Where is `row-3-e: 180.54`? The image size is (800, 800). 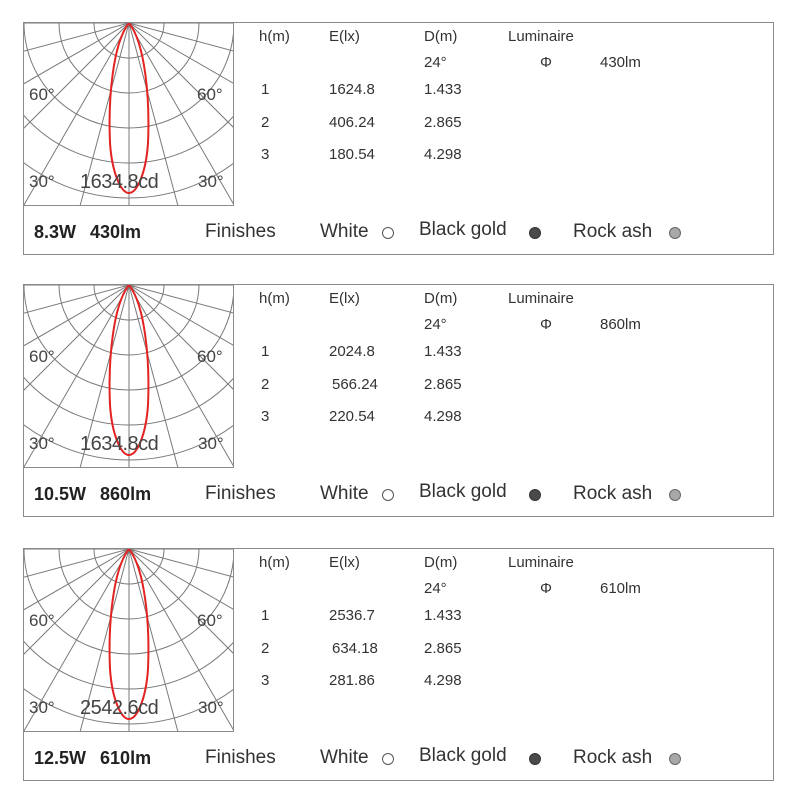 row-3-e: 180.54 is located at coordinates (352, 154).